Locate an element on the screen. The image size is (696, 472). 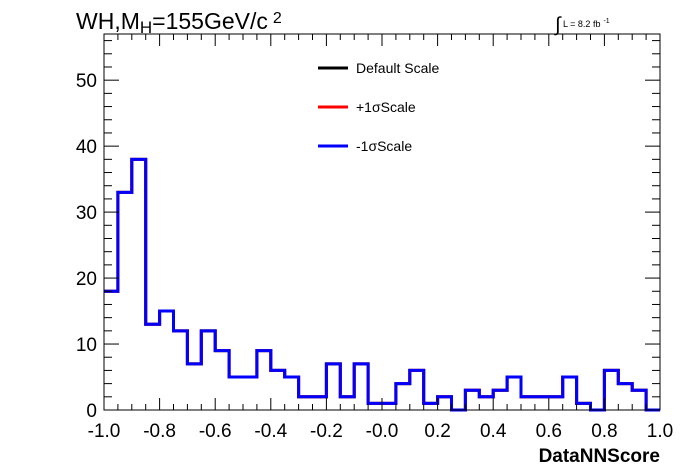
legend-label-1: +1σScale is located at coordinates (386, 107).